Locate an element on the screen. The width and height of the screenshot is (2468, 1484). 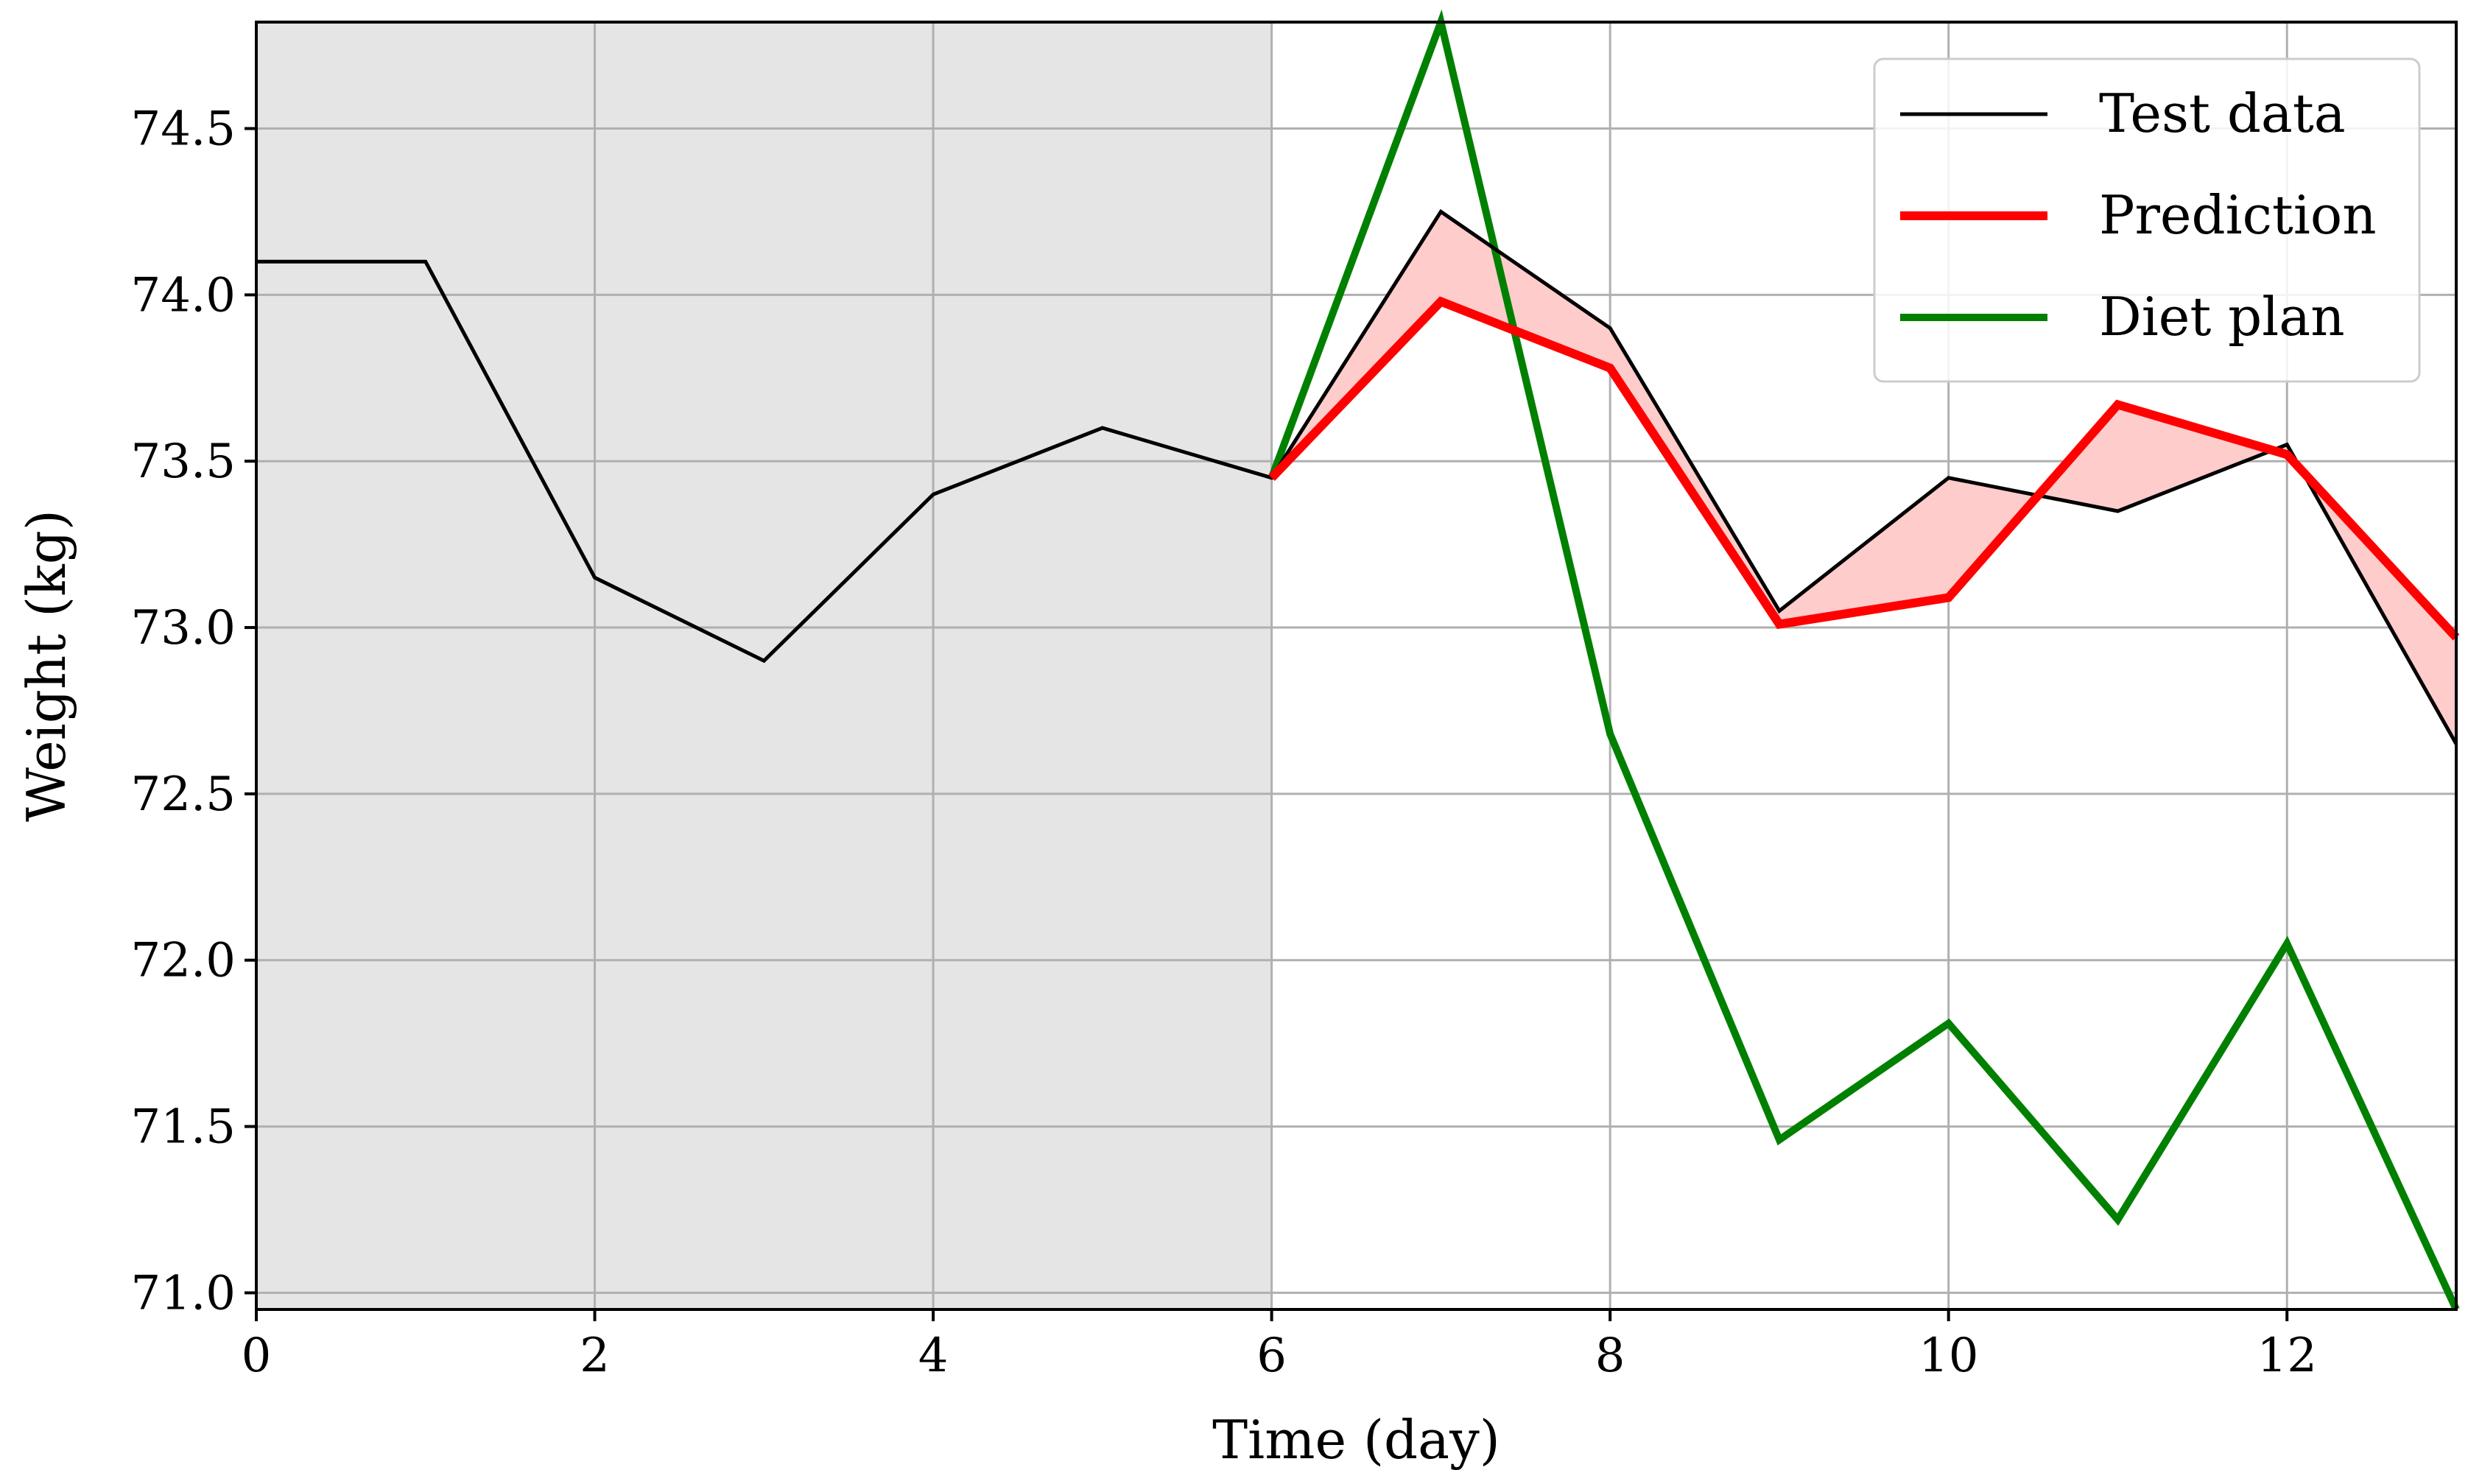
x-tick-label: 10 is located at coordinates (1948, 1356).